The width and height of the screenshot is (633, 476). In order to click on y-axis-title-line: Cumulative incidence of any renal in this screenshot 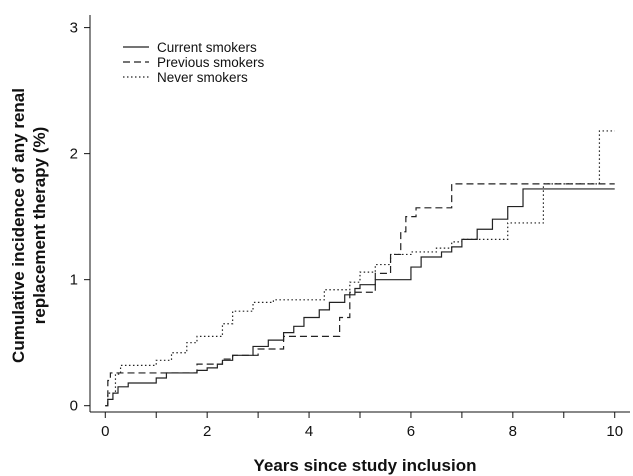, I will do `click(18, 225)`.